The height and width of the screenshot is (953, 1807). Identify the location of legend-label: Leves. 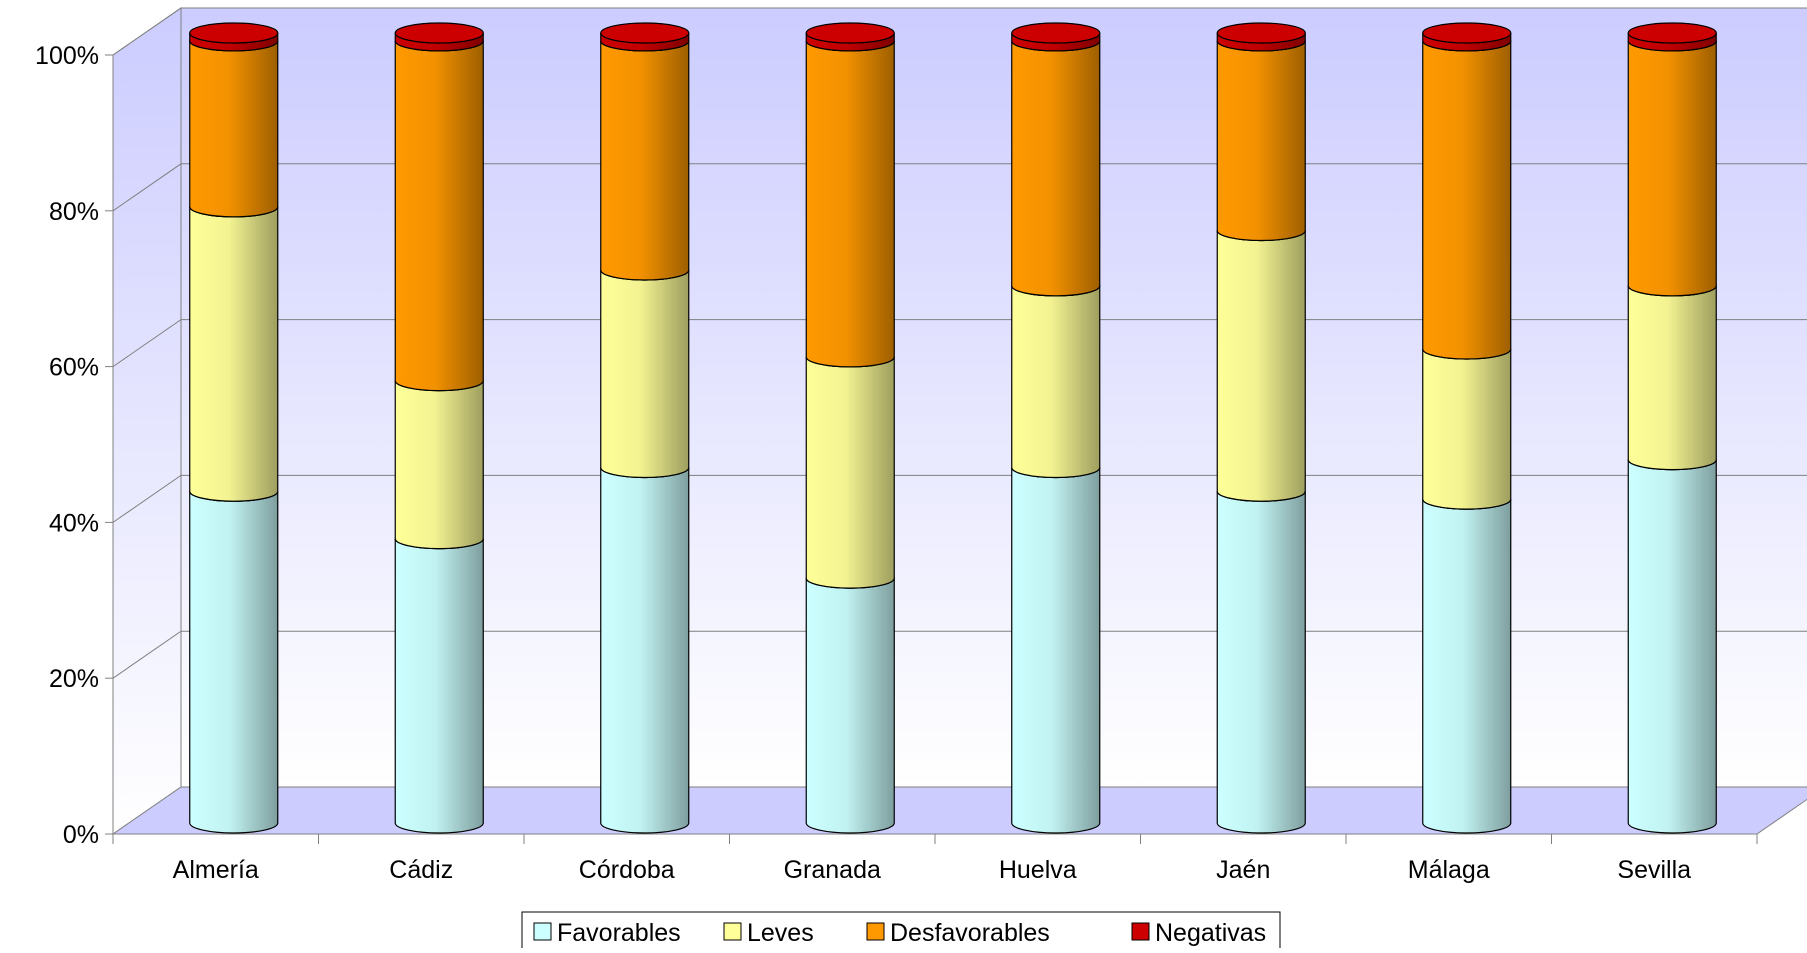
(780, 933).